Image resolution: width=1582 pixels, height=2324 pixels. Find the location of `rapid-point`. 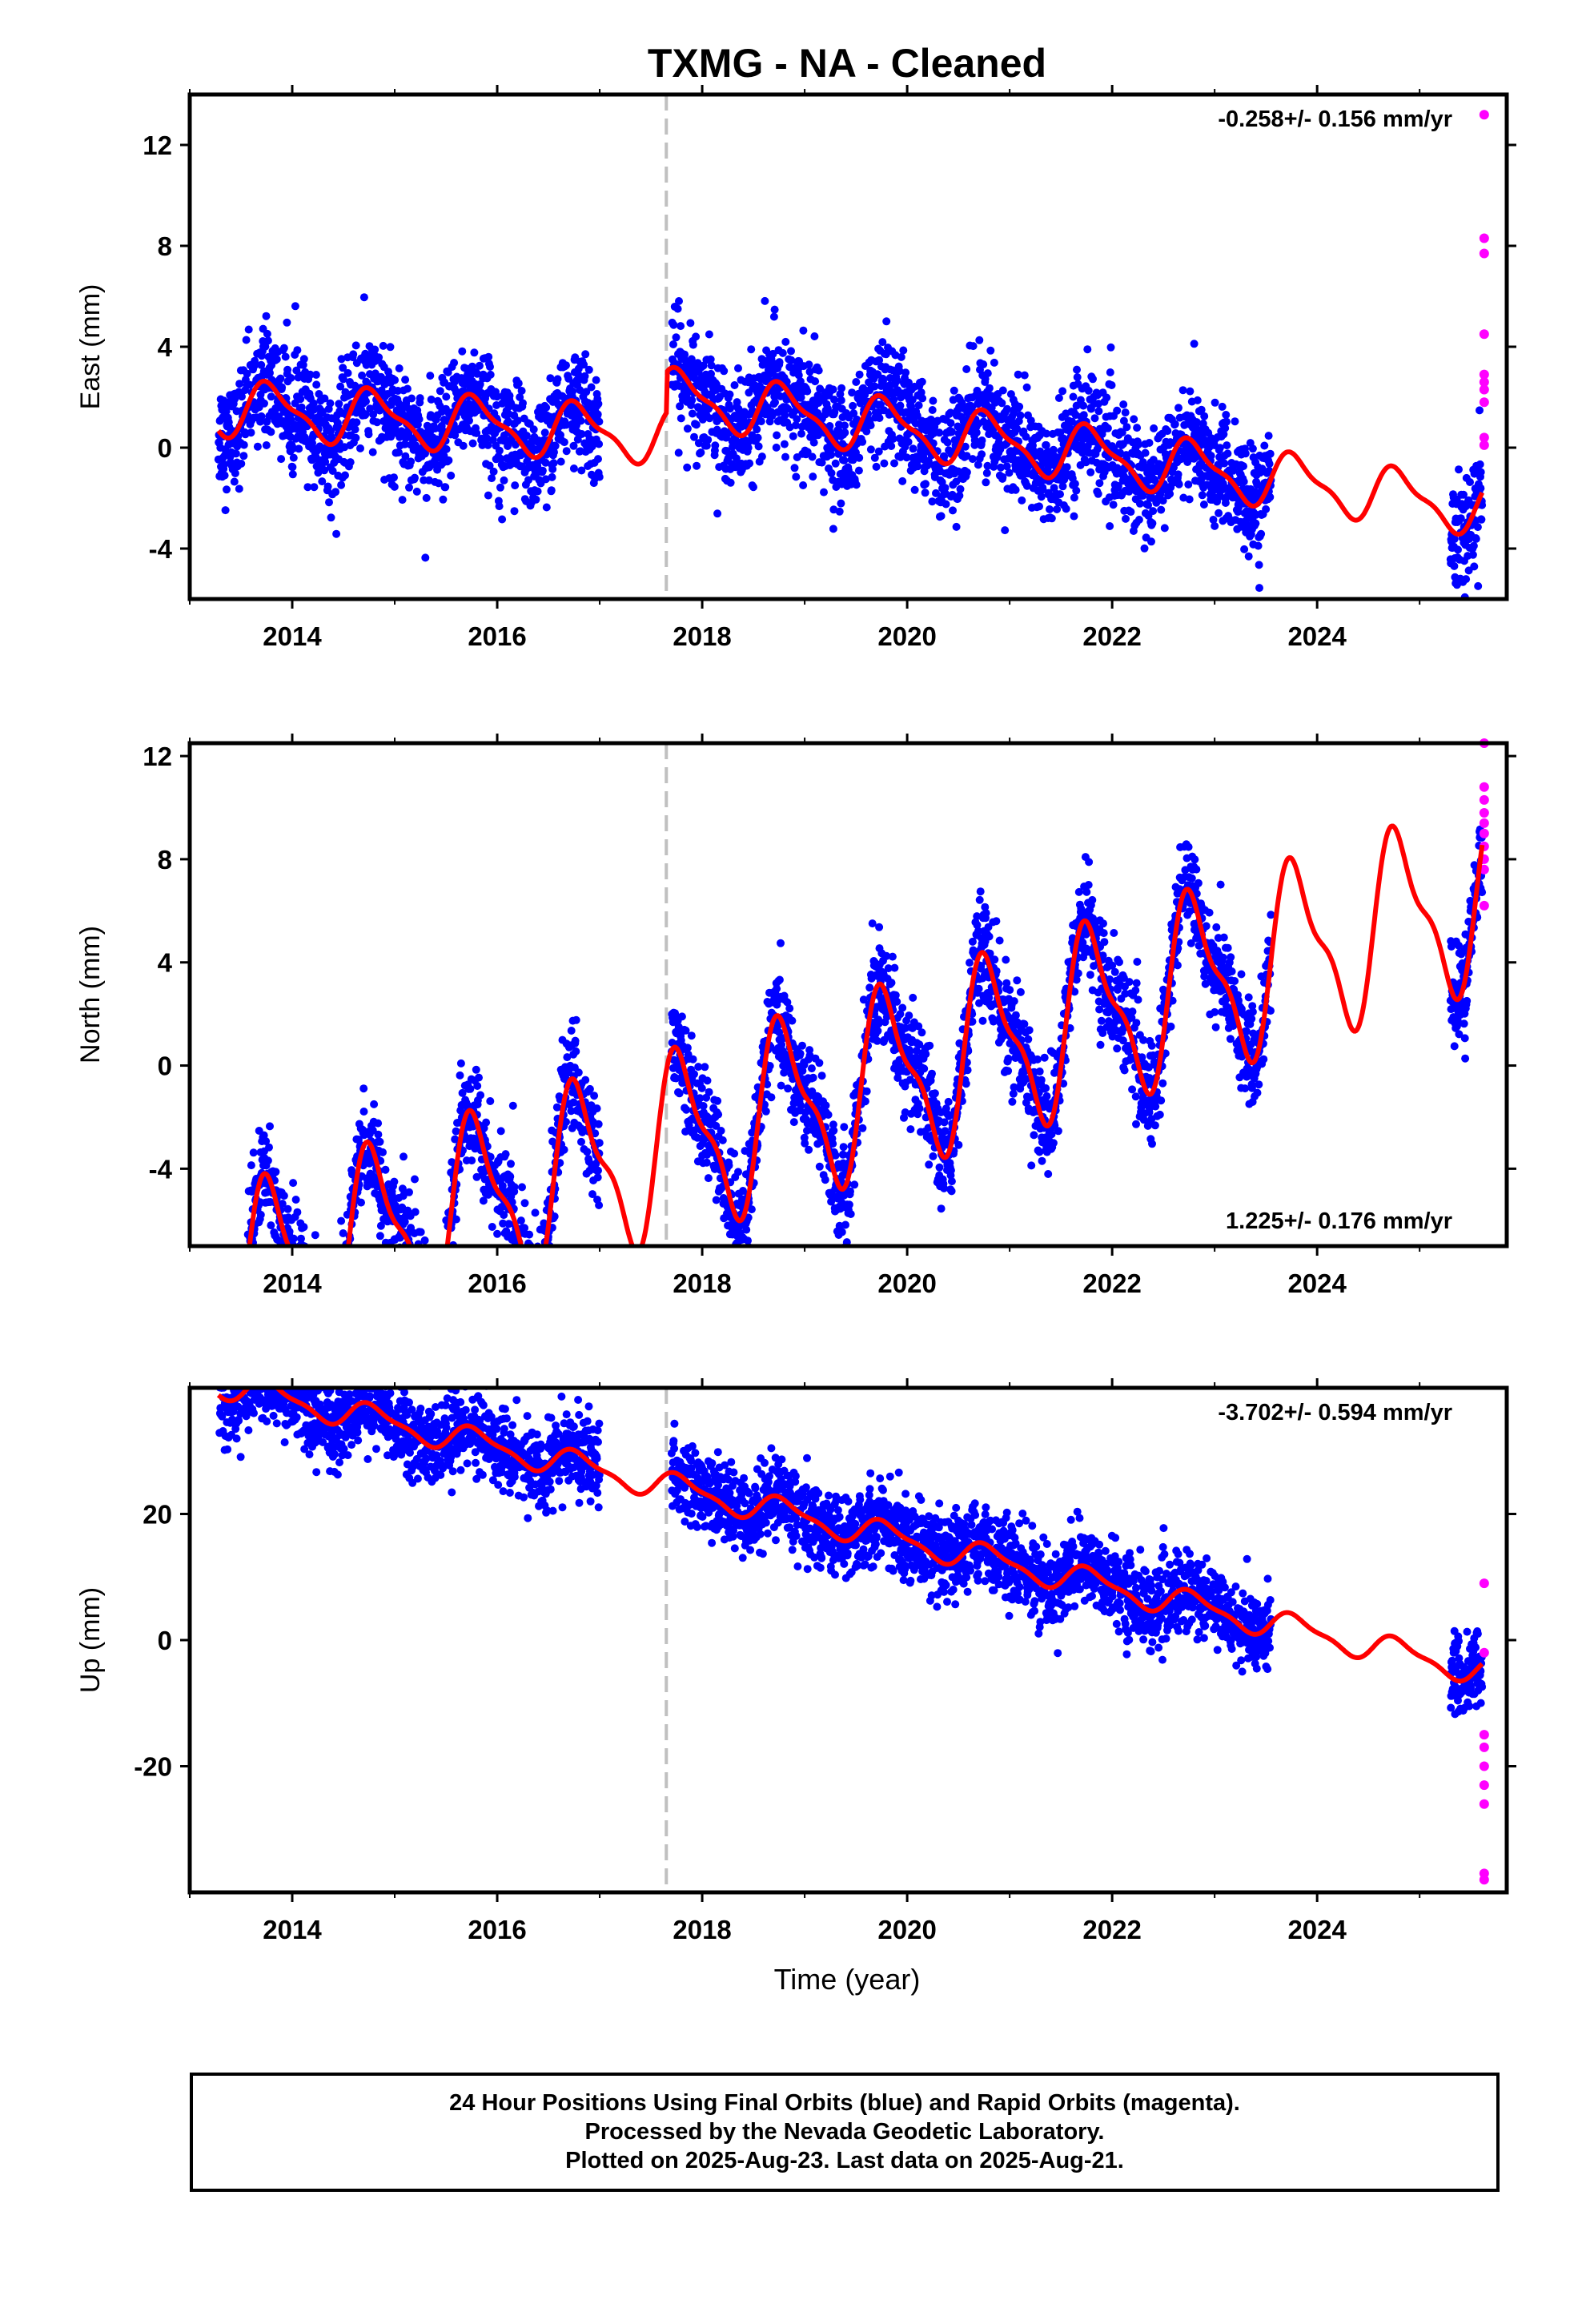

rapid-point is located at coordinates (1484, 389).